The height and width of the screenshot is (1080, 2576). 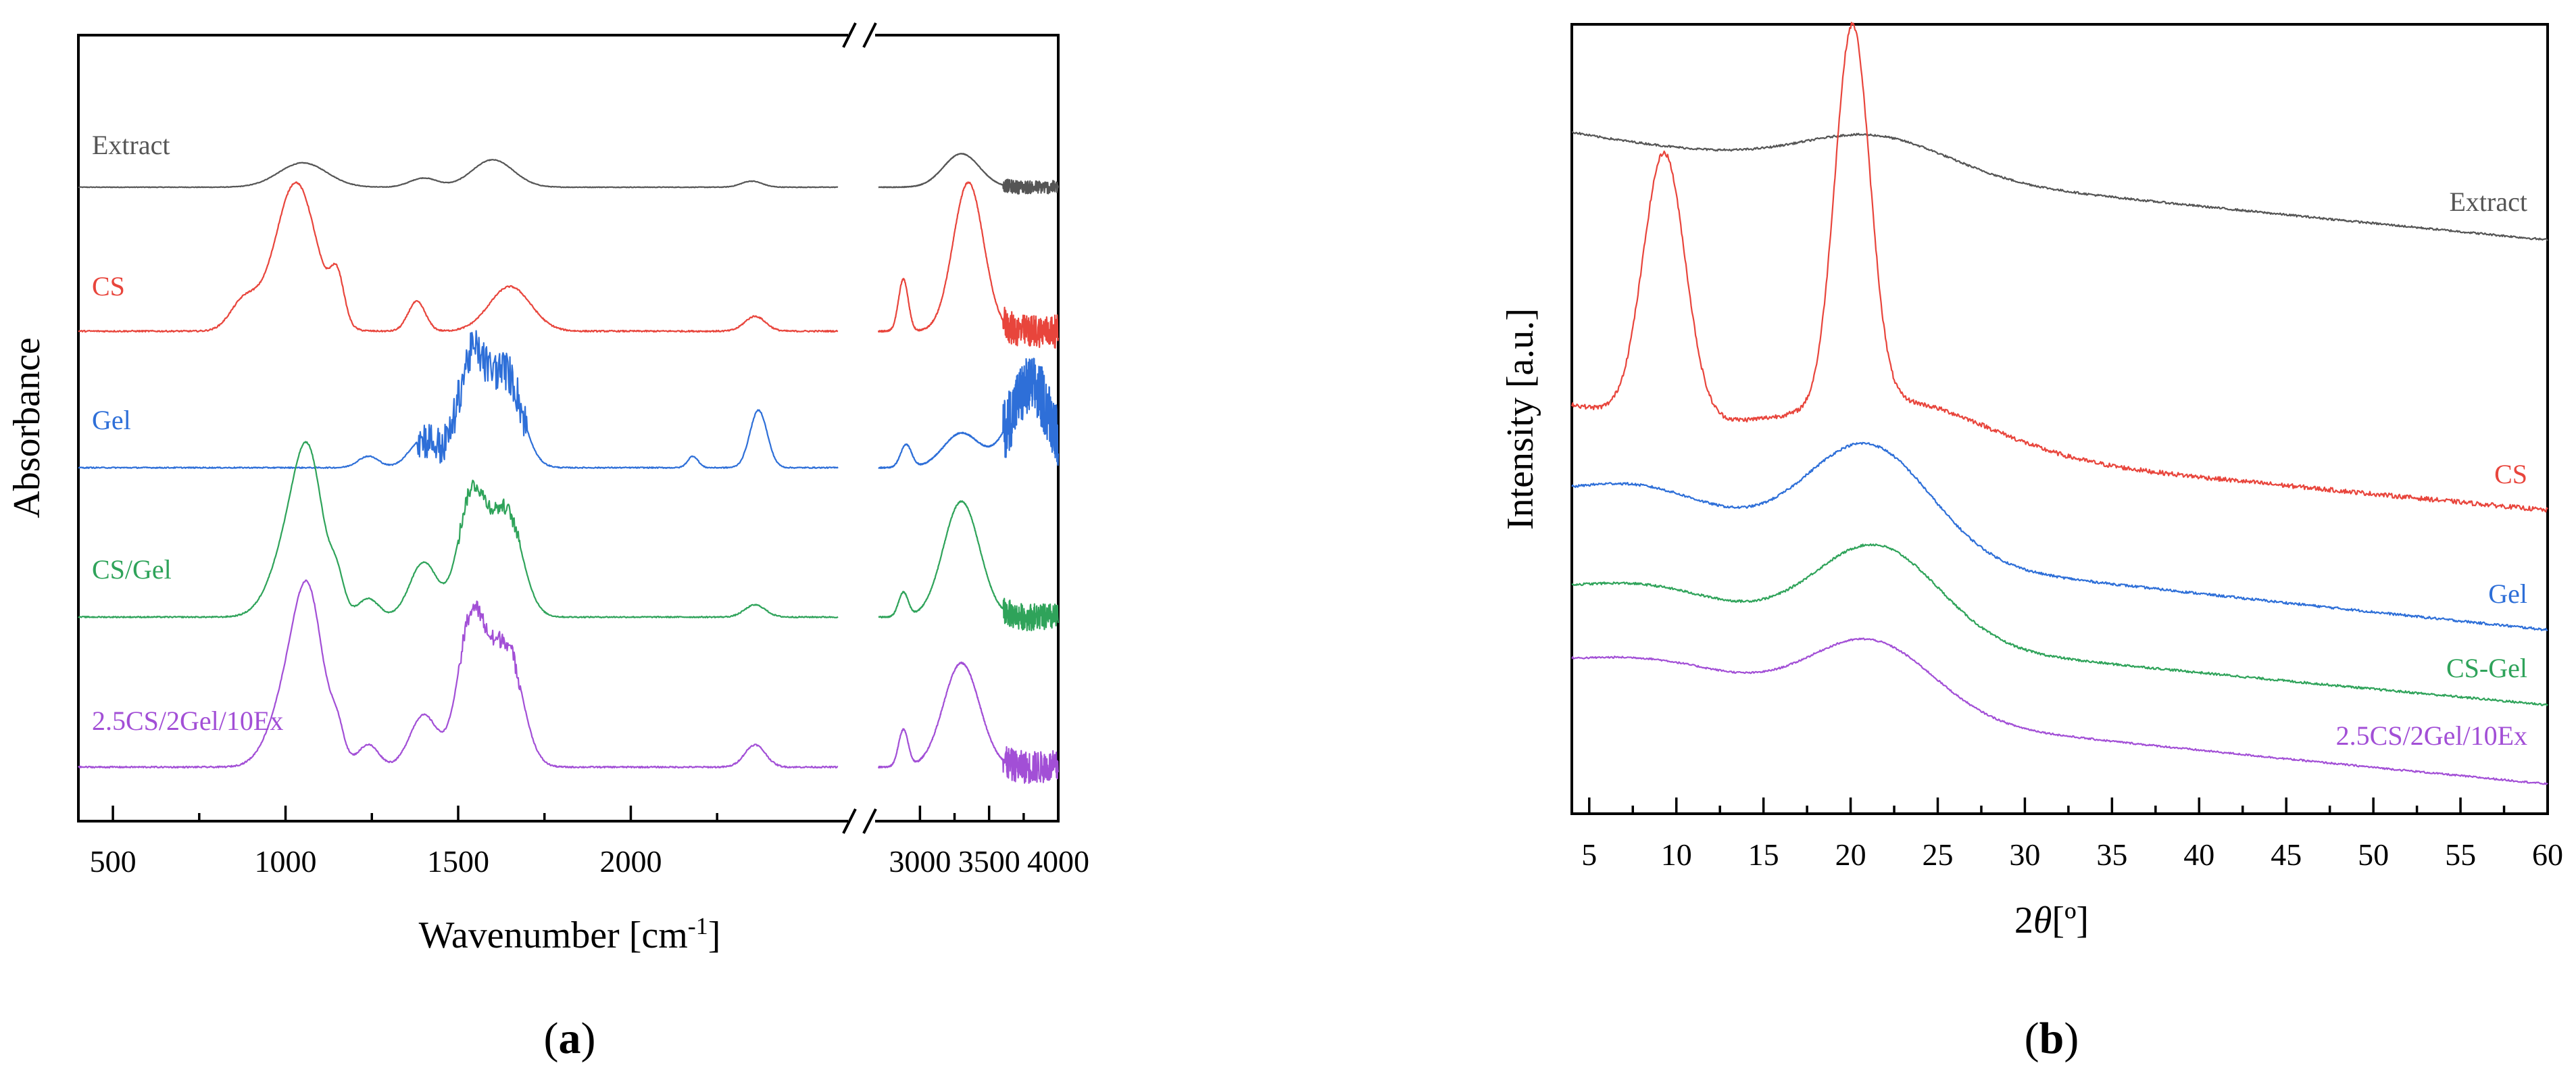 I want to click on chart-b-series-label-cs-gel: CS-Gel, so click(x=2487, y=668).